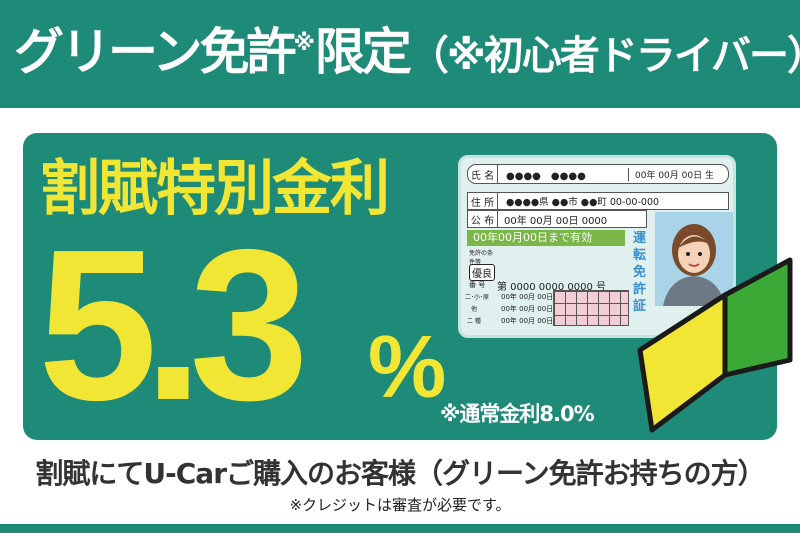 The height and width of the screenshot is (533, 800). Describe the element at coordinates (483, 219) in the screenshot. I see `issue-label: 公 布` at that location.